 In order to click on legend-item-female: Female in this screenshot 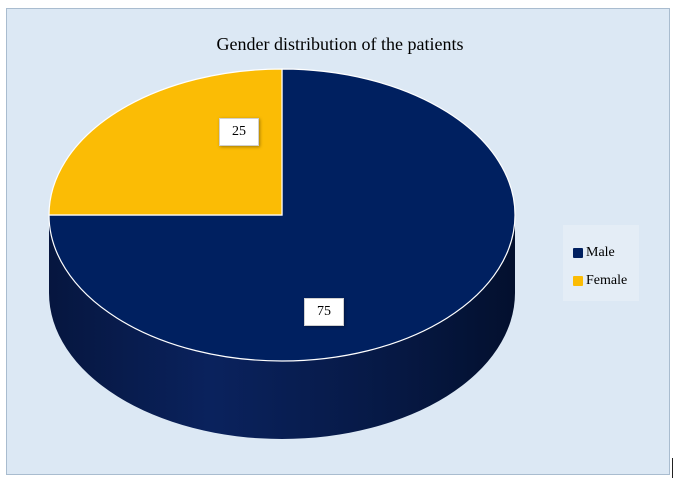, I will do `click(600, 281)`.